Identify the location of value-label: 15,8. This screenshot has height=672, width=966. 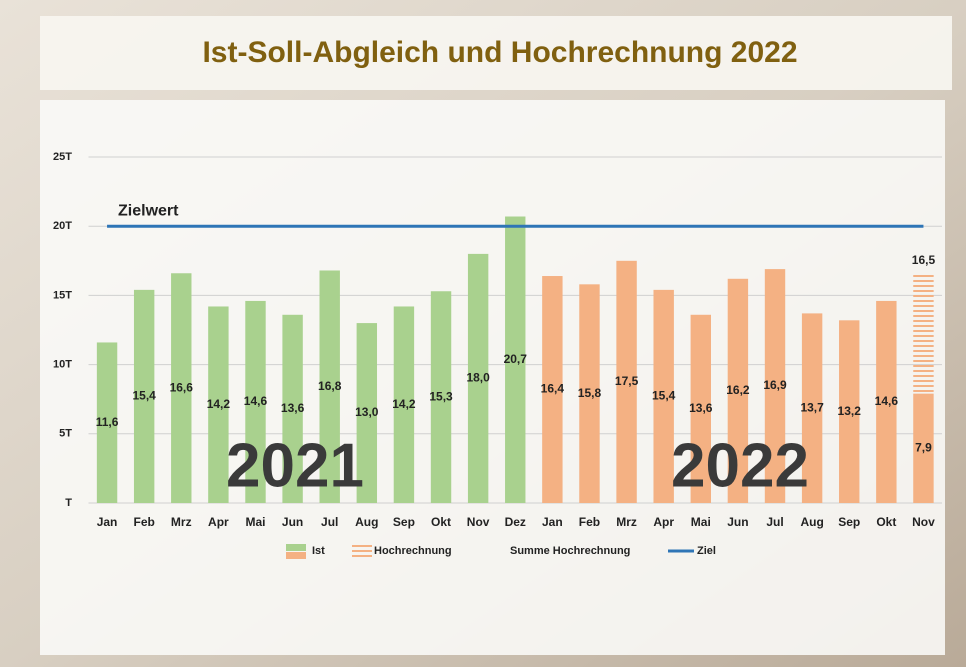
(590, 393).